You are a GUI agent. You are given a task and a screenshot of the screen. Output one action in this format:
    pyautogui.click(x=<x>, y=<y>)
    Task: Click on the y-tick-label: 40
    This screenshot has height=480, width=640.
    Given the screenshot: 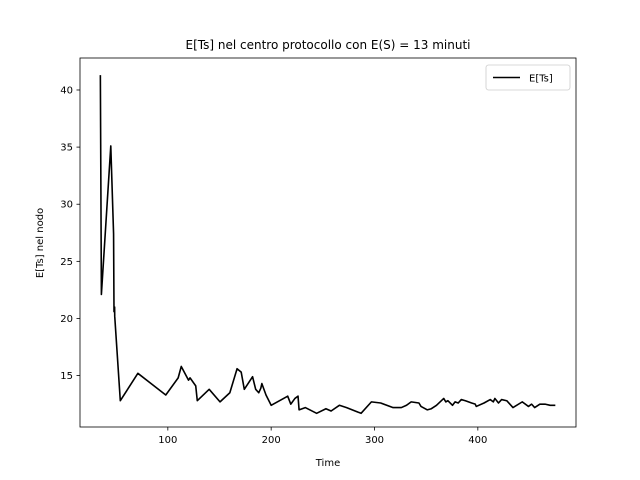 What is the action you would take?
    pyautogui.click(x=66, y=90)
    